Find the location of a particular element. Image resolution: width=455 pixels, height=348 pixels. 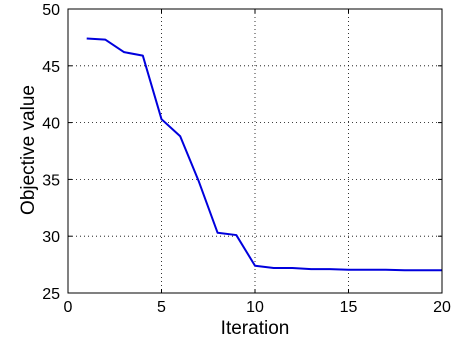

y-tick-label: 40 is located at coordinates (51, 124).